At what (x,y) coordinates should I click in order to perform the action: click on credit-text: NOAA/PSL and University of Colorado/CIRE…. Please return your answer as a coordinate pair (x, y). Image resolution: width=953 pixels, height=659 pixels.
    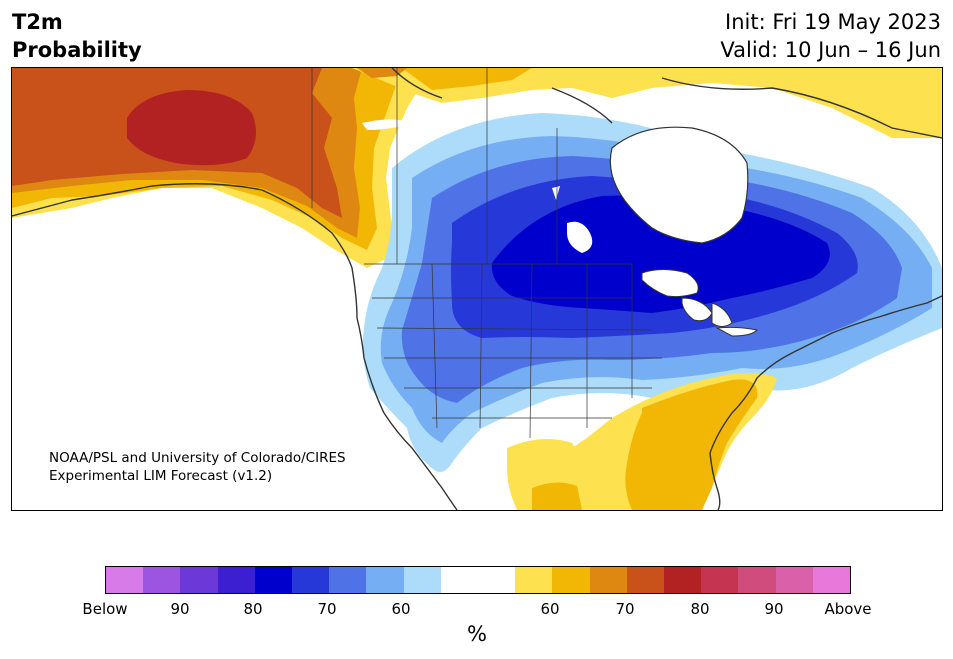
    Looking at the image, I should click on (197, 467).